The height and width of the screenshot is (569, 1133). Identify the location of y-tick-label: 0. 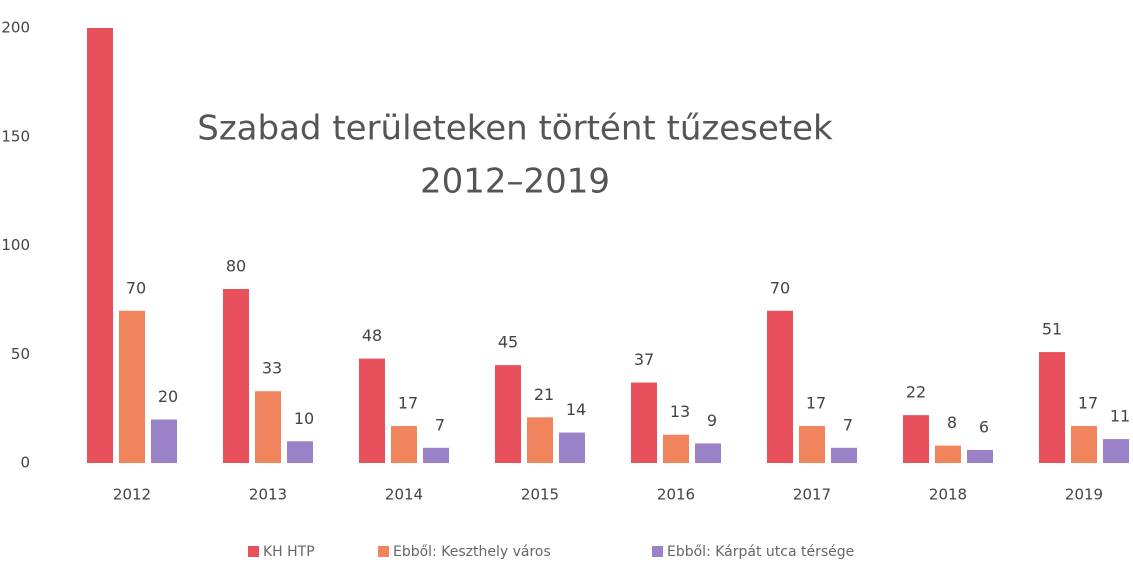
(25, 463).